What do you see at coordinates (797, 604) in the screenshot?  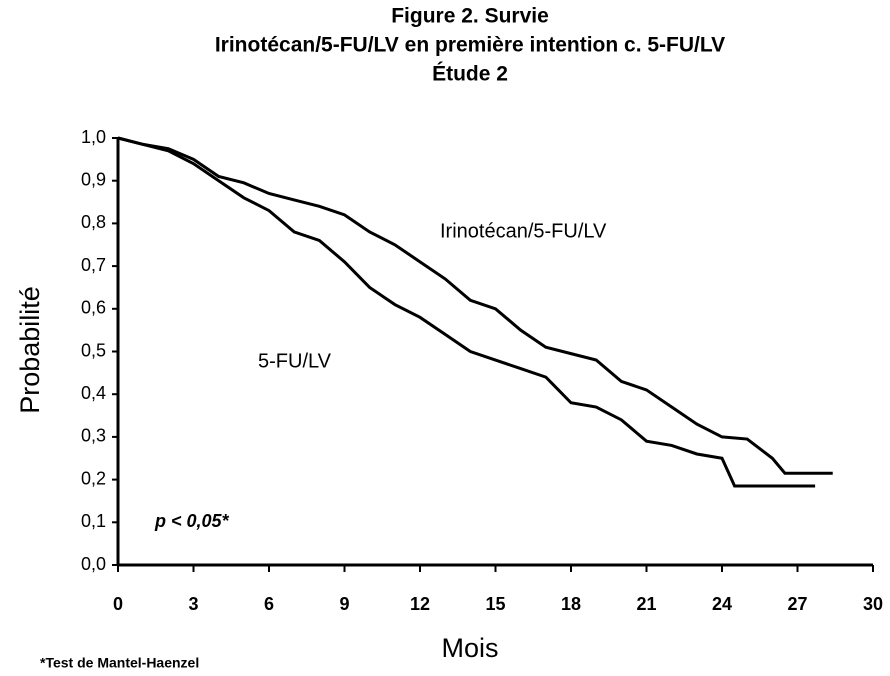 I see `x-tick-label: 27` at bounding box center [797, 604].